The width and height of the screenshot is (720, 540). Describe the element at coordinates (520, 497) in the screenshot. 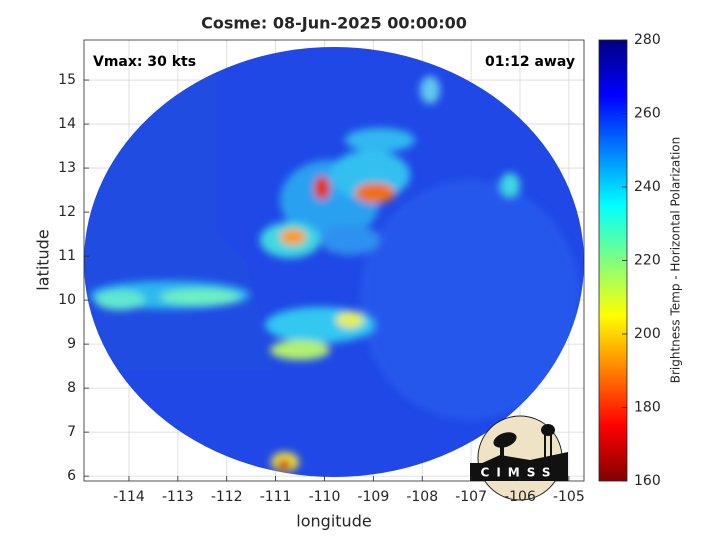

I see `x-tick-label: -106` at that location.